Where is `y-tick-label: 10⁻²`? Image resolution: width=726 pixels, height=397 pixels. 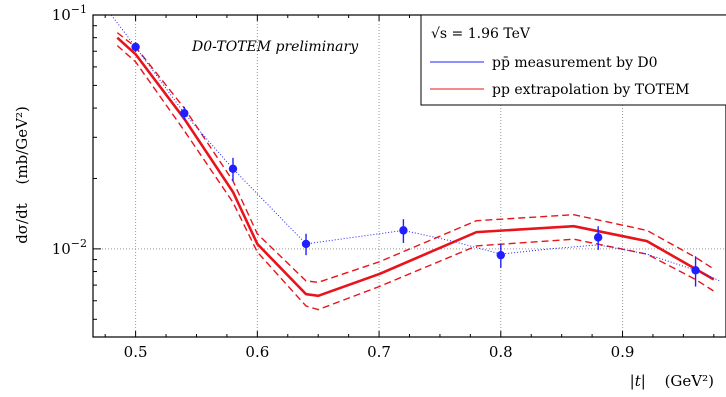 y-tick-label: 10⁻² is located at coordinates (69, 247).